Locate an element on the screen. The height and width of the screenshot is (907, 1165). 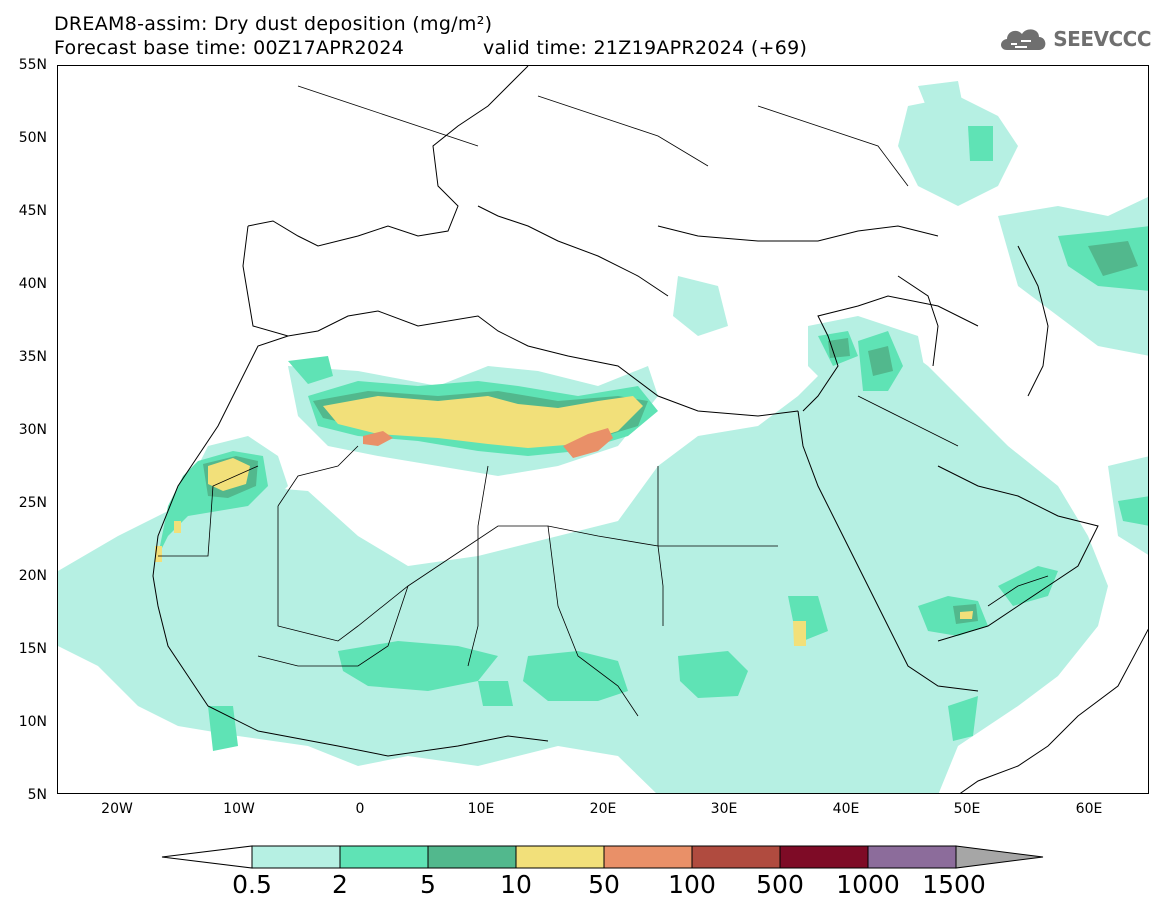
lon-label: 10W is located at coordinates (239, 809).